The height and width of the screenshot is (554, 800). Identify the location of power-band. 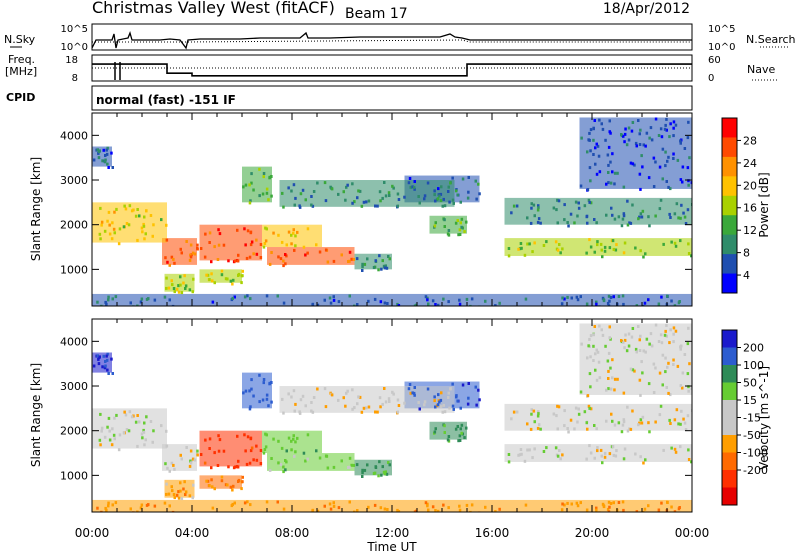
(102, 156).